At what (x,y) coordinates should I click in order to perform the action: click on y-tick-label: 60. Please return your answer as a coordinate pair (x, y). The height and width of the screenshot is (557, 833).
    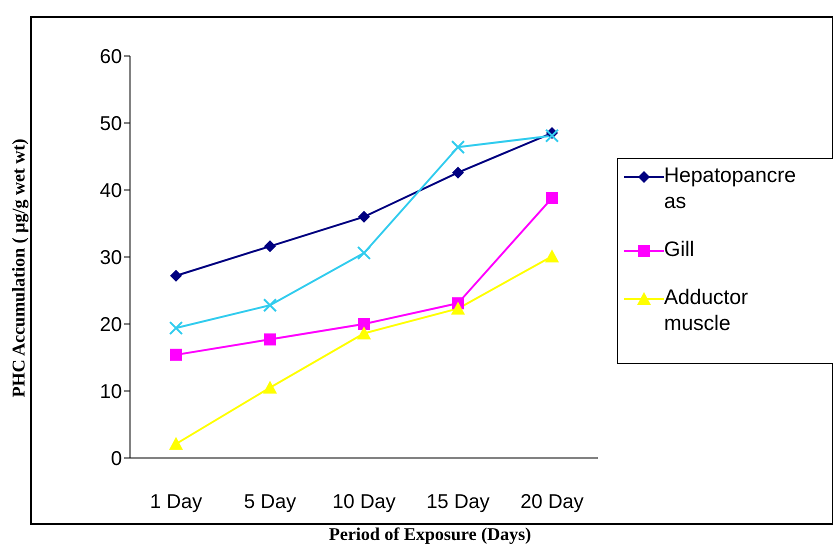
    Looking at the image, I should click on (111, 57).